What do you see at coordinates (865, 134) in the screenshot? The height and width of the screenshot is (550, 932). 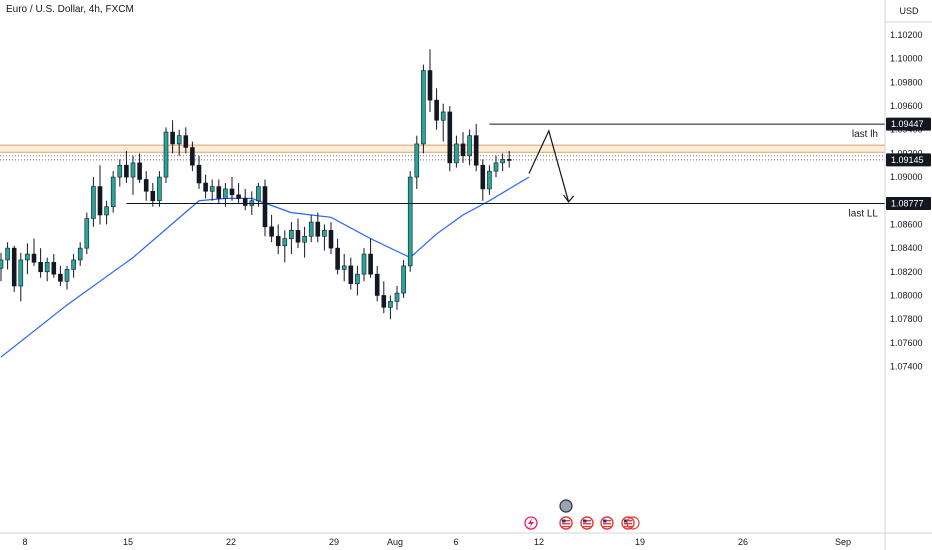 I see `last-lh-label: last lh` at bounding box center [865, 134].